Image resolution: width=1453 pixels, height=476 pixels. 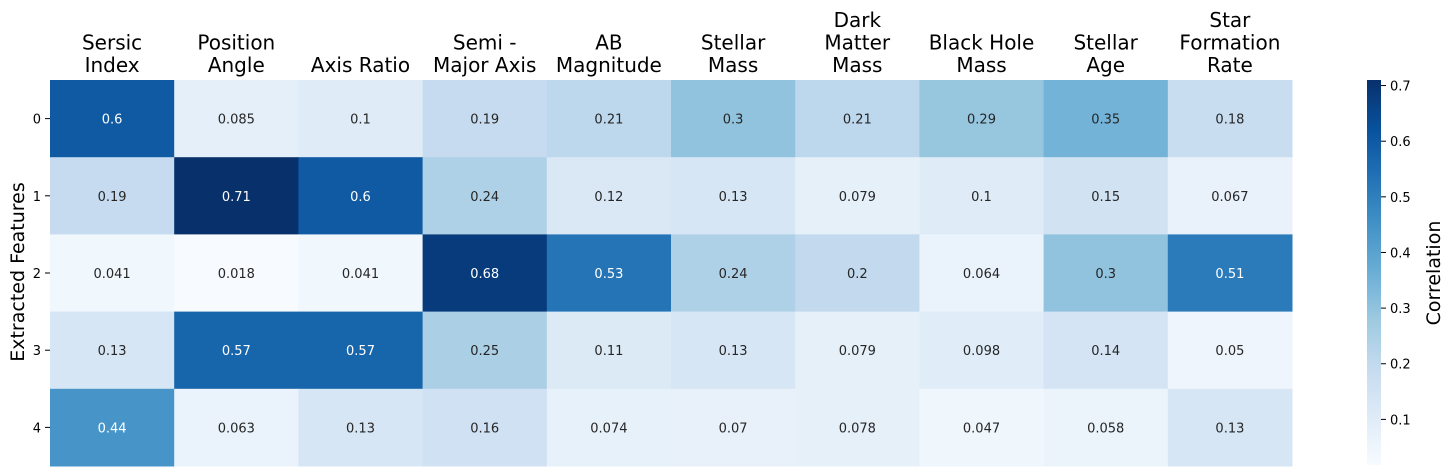 I want to click on cell-value-label: 0.05, so click(x=1229, y=351).